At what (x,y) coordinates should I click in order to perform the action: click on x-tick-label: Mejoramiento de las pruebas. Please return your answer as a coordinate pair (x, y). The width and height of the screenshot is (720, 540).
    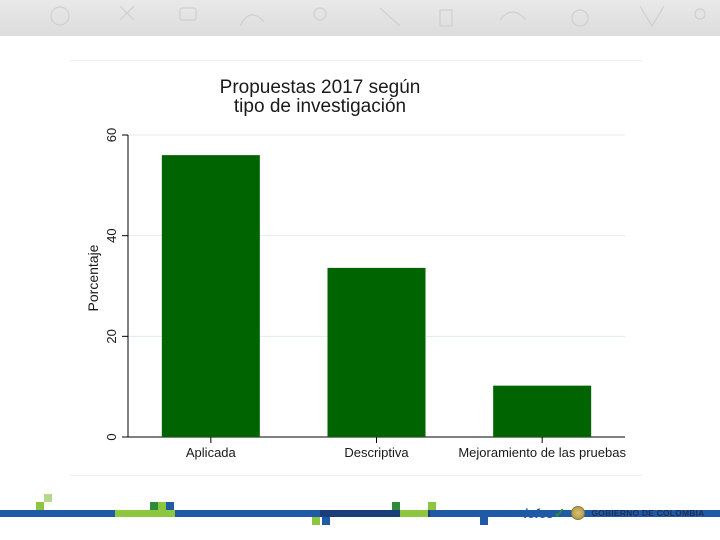
    Looking at the image, I should click on (542, 452).